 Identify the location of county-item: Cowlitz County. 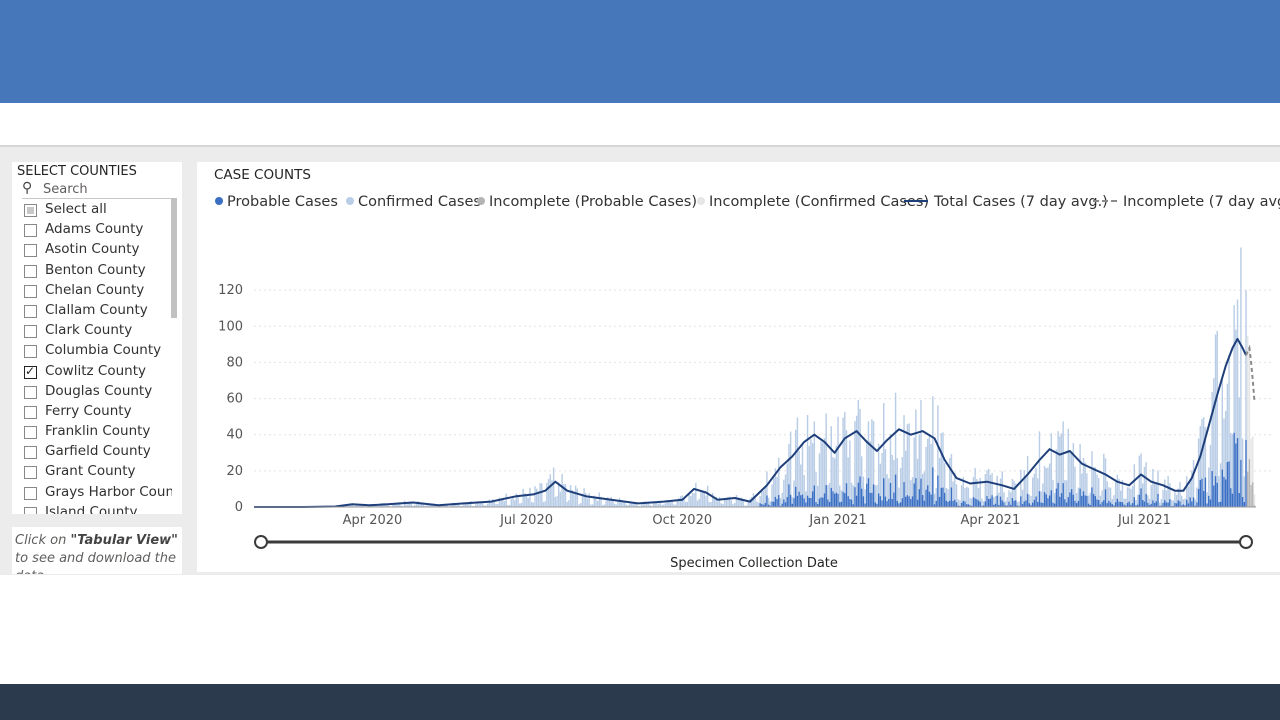
(97, 372).